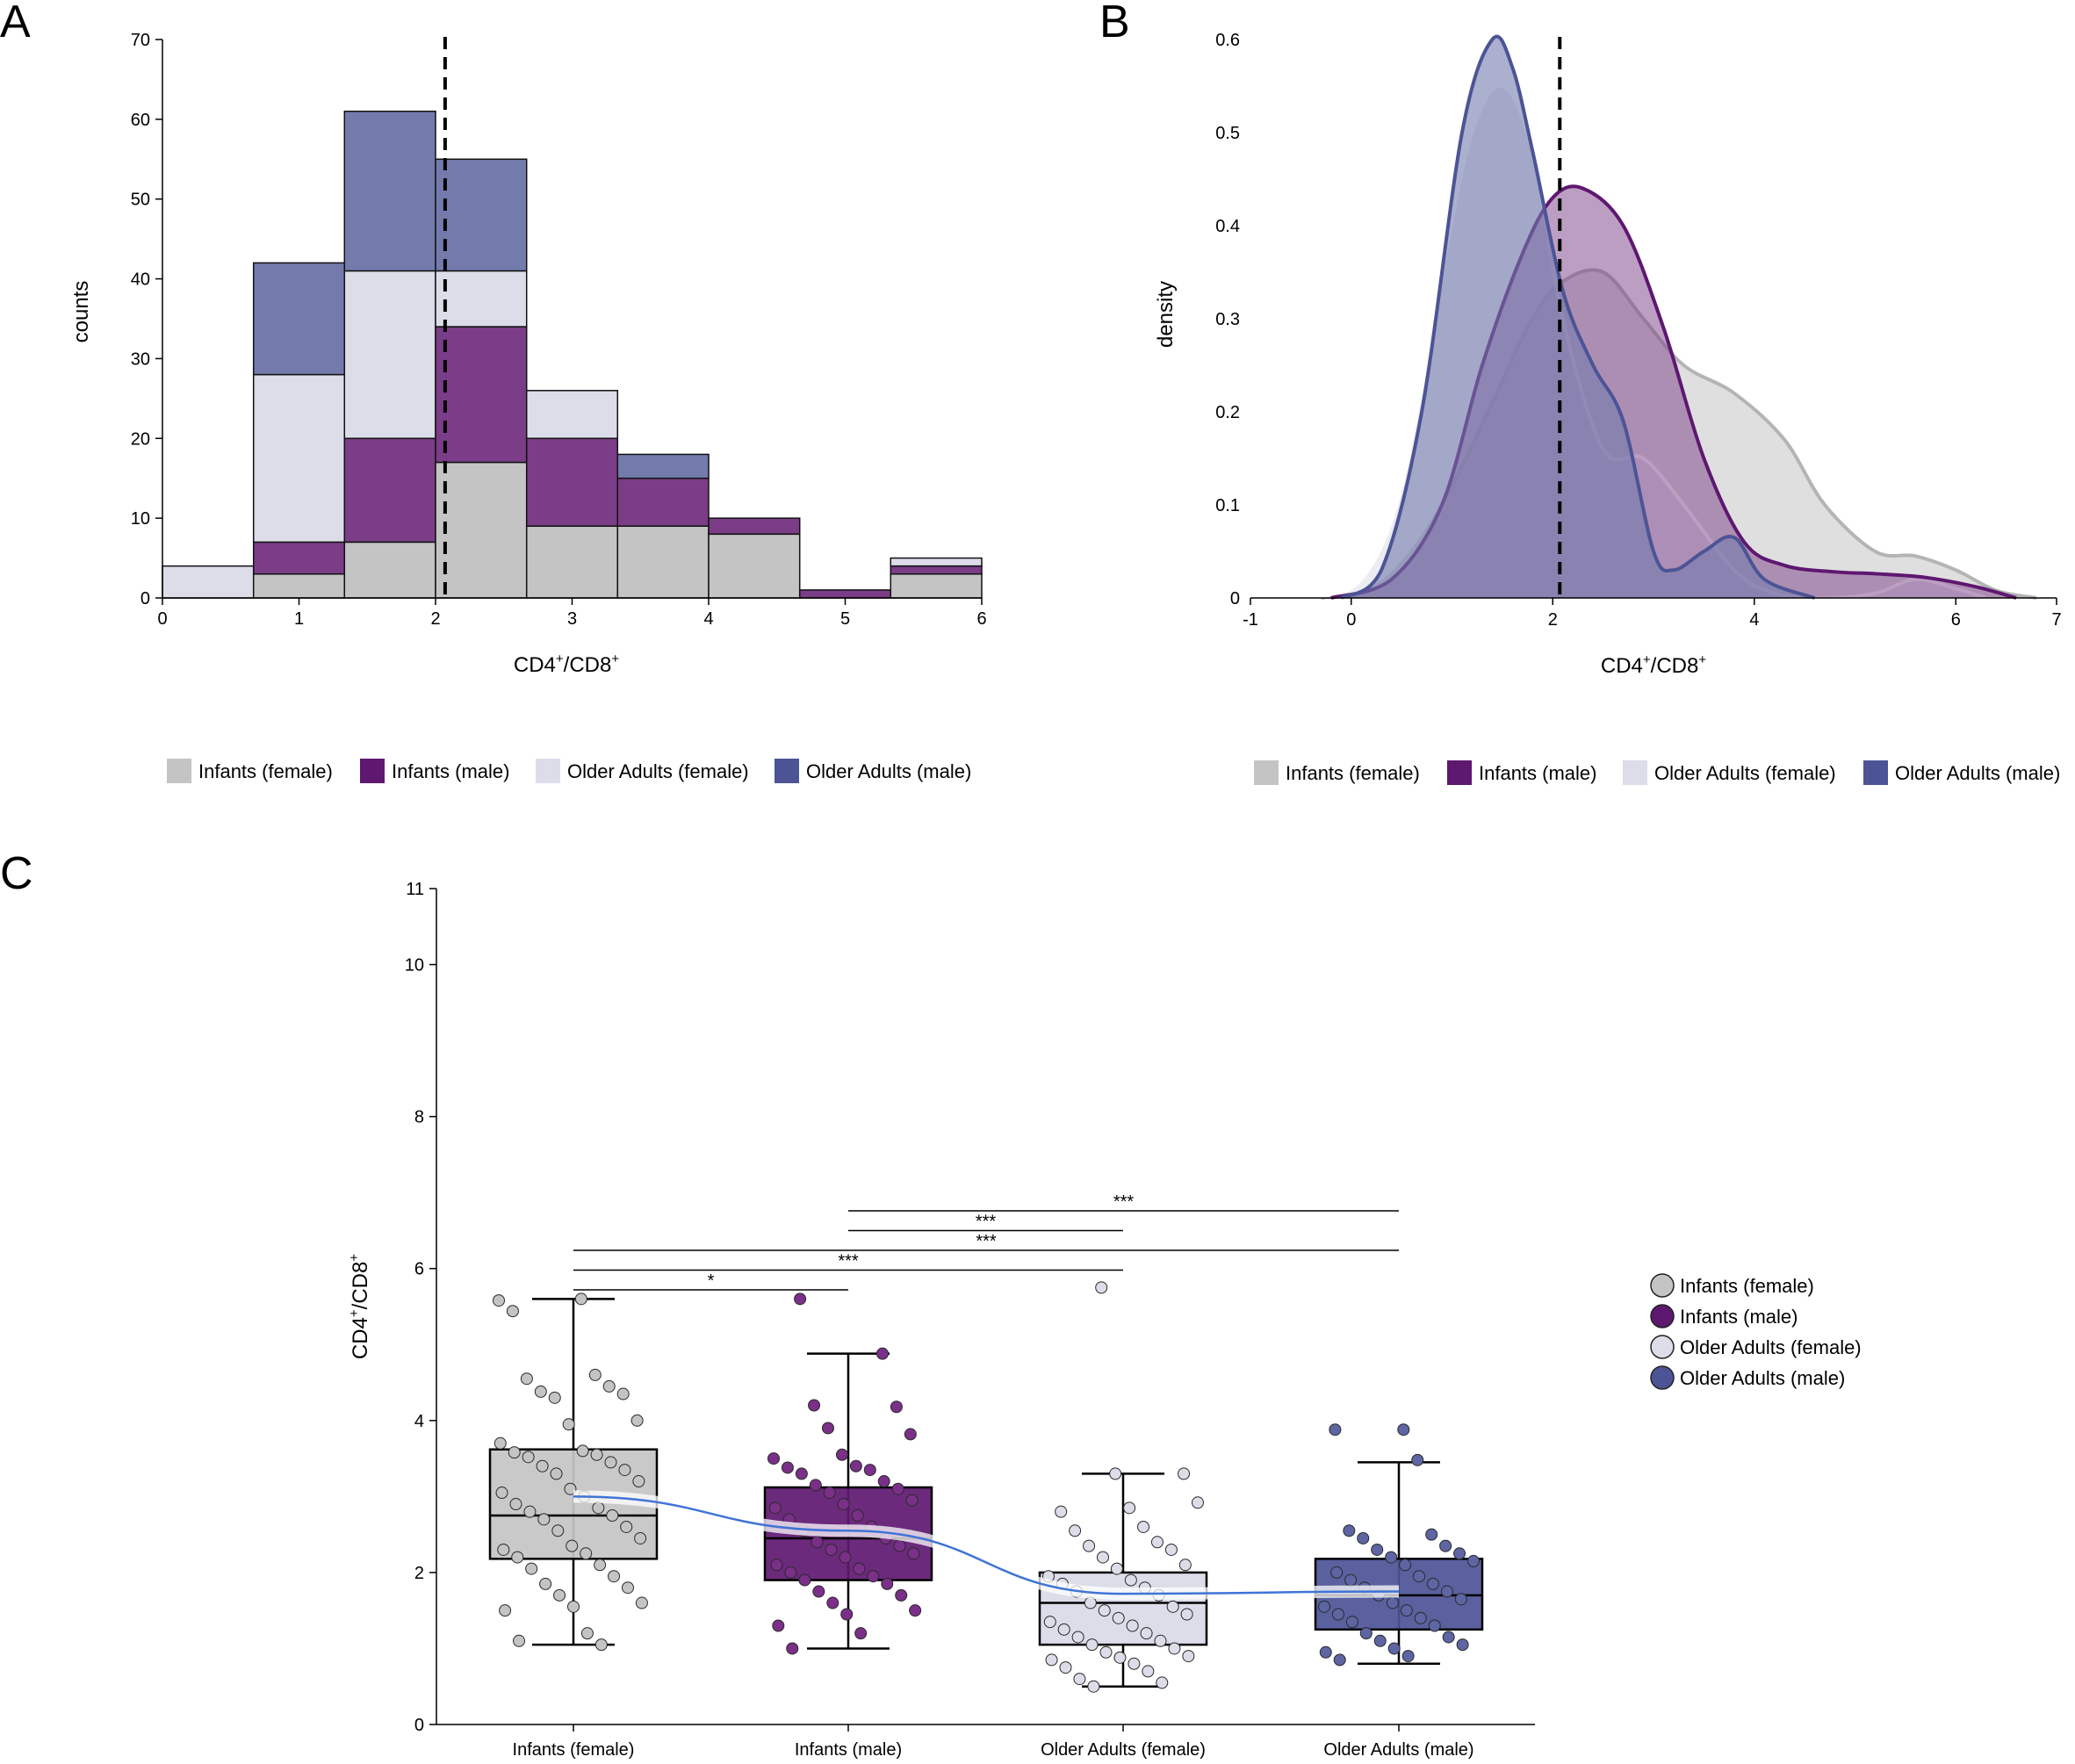  What do you see at coordinates (848, 1750) in the screenshot?
I see `x-tick-label: Infants (male)` at bounding box center [848, 1750].